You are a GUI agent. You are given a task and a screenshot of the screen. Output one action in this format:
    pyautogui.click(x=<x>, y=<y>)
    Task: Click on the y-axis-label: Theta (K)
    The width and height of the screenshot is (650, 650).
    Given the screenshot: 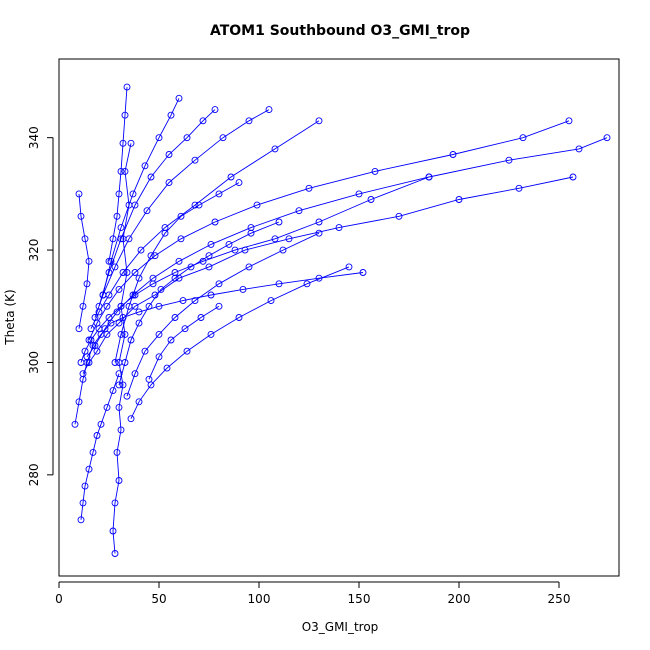 What is the action you would take?
    pyautogui.click(x=10, y=317)
    